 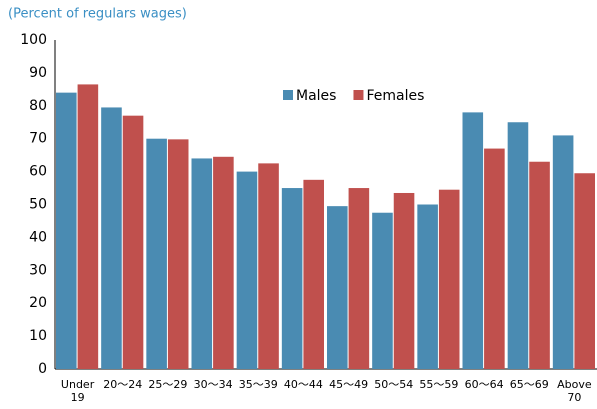 I want to click on y-tick-label: 10, so click(x=38, y=336).